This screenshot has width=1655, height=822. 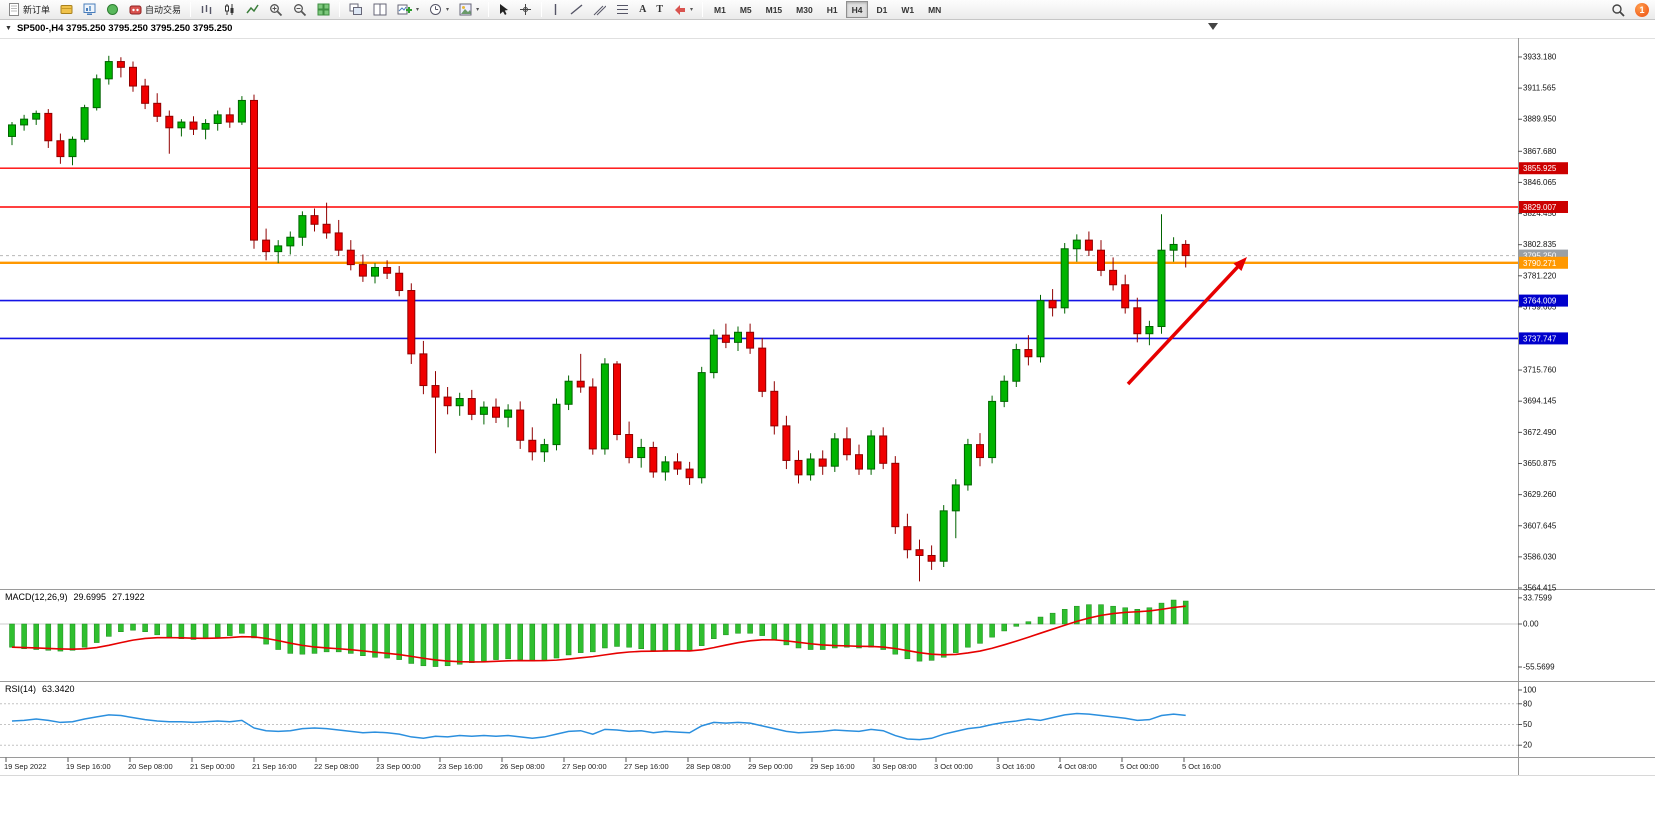 I want to click on text-tool-icon: A, so click(x=643, y=9).